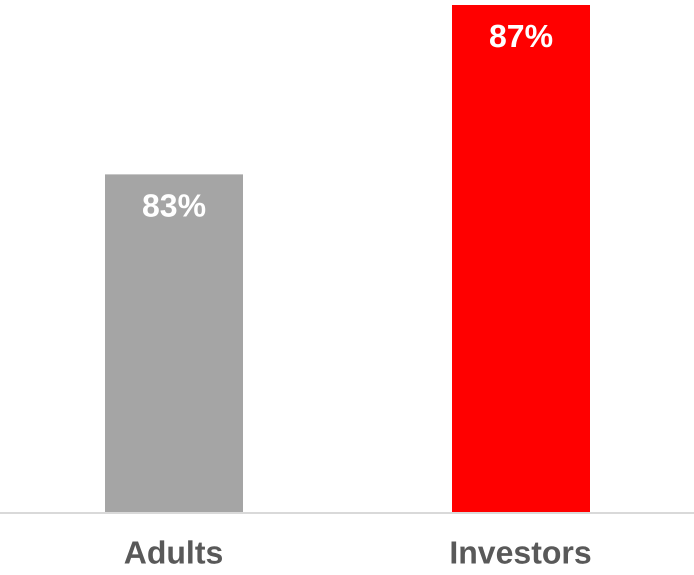 The width and height of the screenshot is (694, 575). I want to click on data-label: 87%, so click(521, 36).